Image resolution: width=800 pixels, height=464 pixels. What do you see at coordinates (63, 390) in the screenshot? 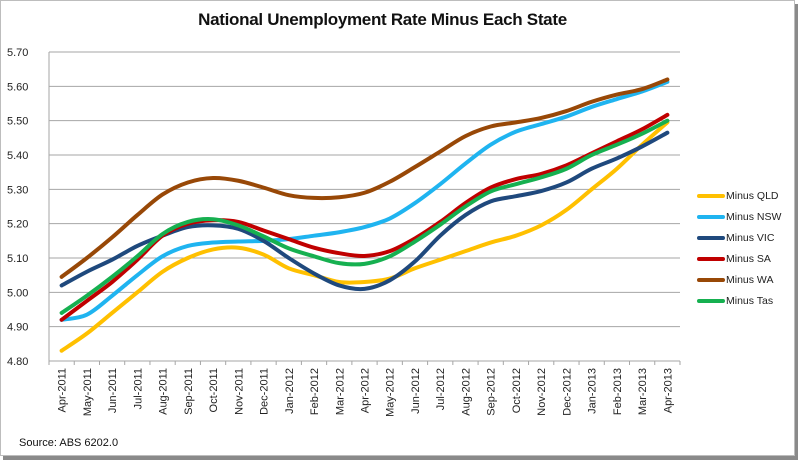
I see `x-tick-label: Apr-2011` at bounding box center [63, 390].